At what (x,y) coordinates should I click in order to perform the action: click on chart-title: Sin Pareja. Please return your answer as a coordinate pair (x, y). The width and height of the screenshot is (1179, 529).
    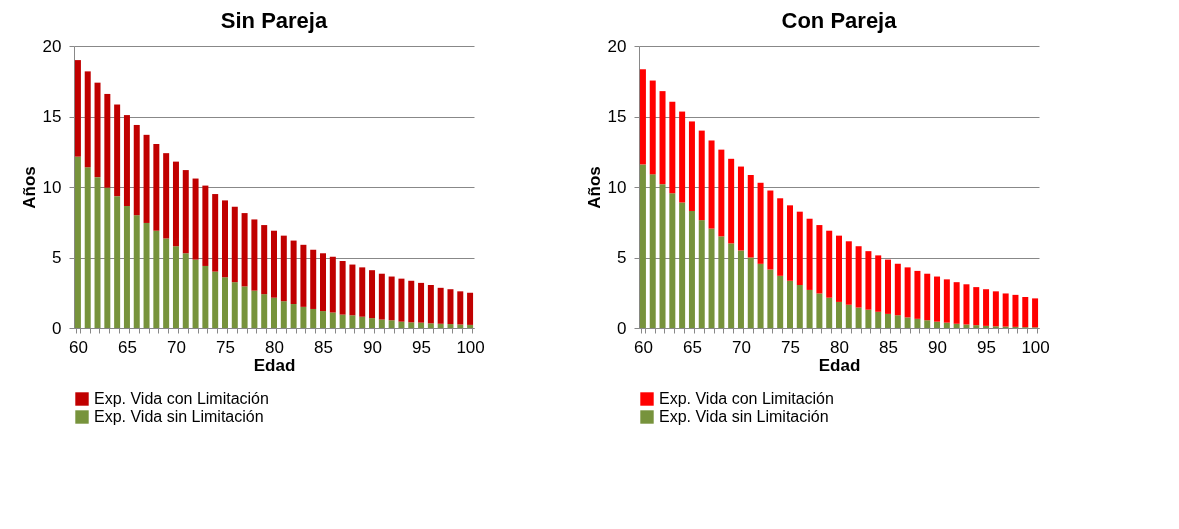
    Looking at the image, I should click on (274, 20).